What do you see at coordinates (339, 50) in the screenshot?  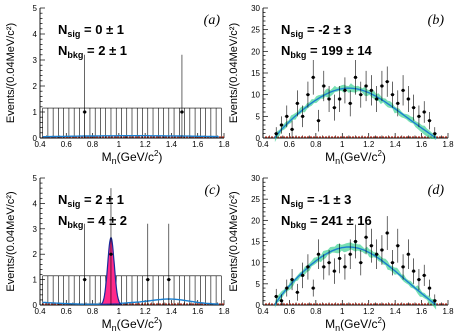 I see `nbkg-value: = 199 ± 14` at bounding box center [339, 50].